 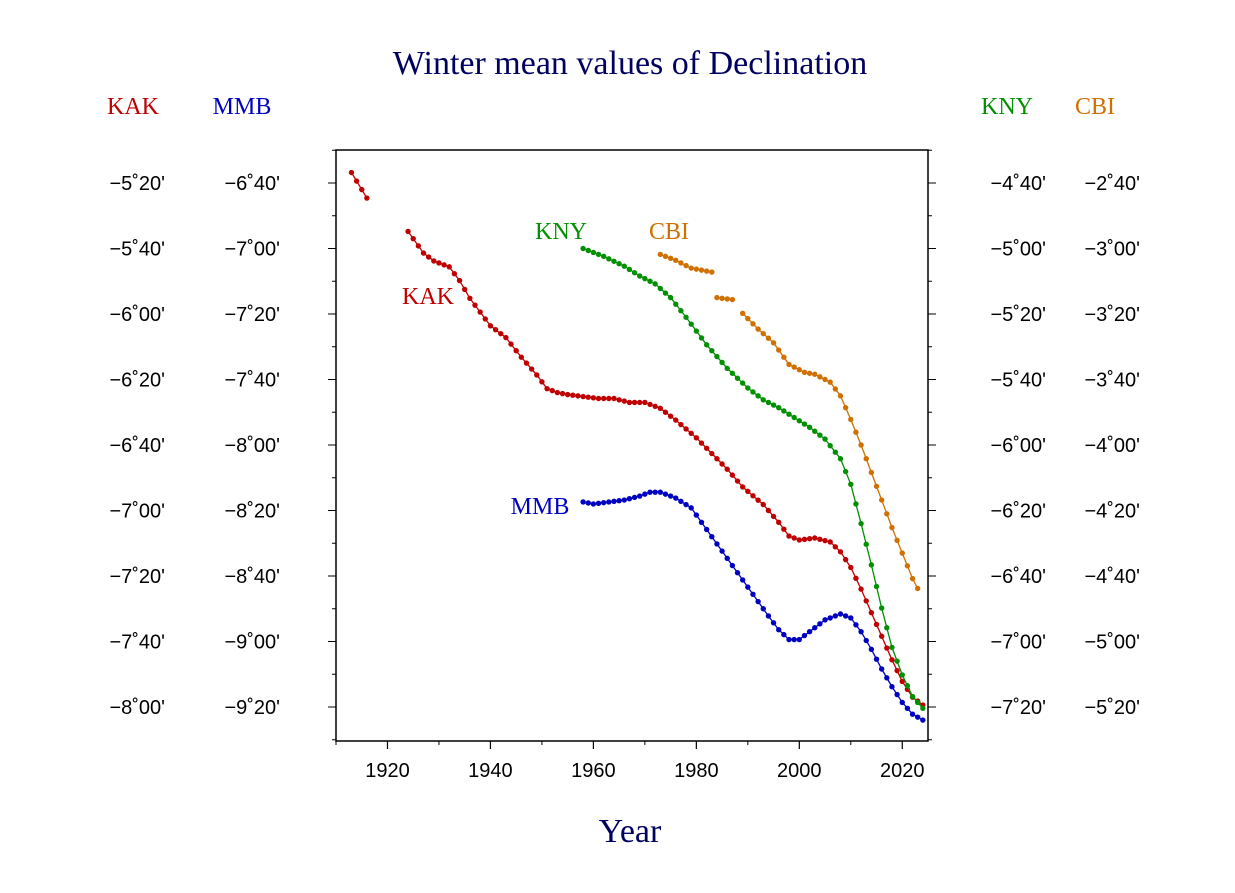 I want to click on y-tick-label-kak: −8˚00', so click(x=137, y=708).